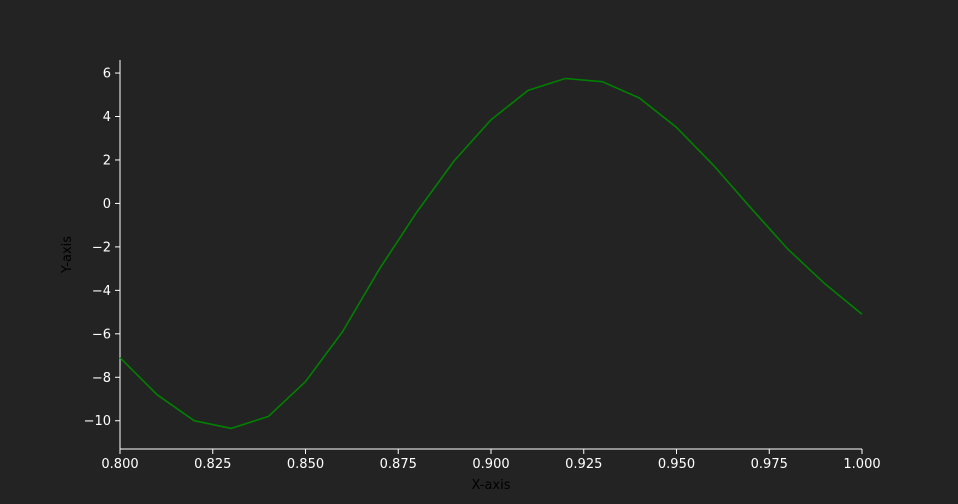 The height and width of the screenshot is (504, 958). I want to click on y-tick-label: −2, so click(101, 247).